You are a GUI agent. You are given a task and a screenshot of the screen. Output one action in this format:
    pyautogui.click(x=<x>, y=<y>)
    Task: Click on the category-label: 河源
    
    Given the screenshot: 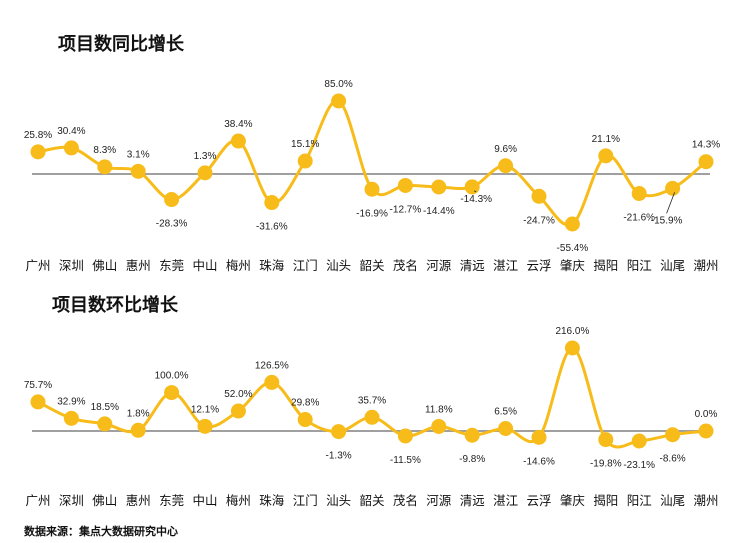 What is the action you would take?
    pyautogui.click(x=439, y=265)
    